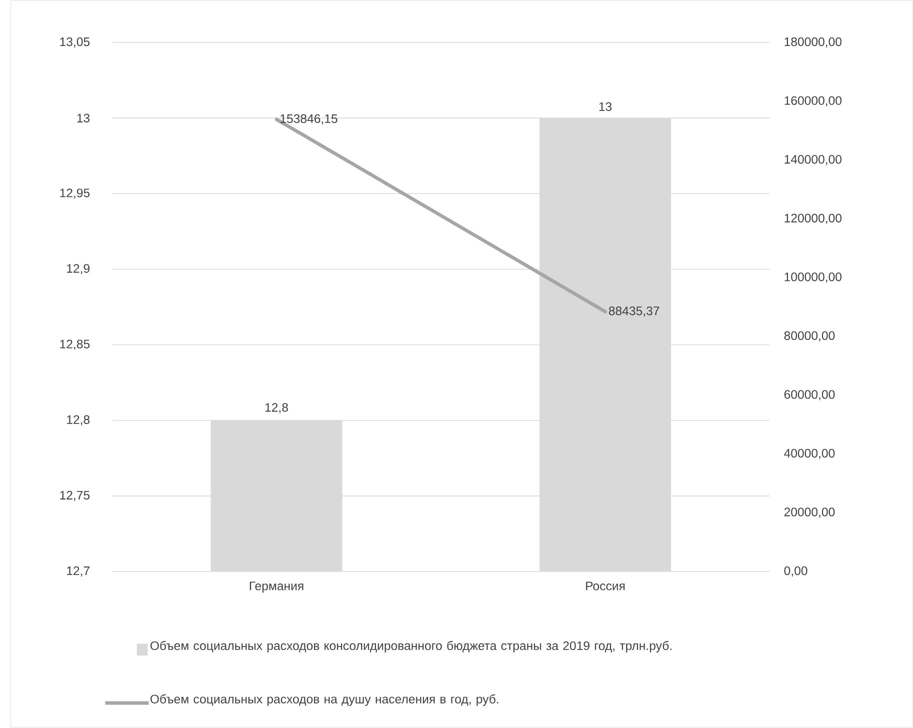  Describe the element at coordinates (809, 395) in the screenshot. I see `y2-tick-label: 60000,00` at that location.